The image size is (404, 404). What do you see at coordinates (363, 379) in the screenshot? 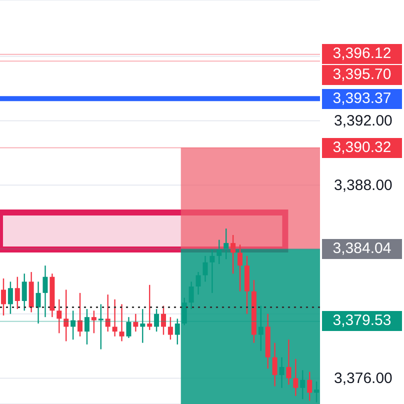
I see `y-tick-label: 3,376.00` at bounding box center [363, 379].